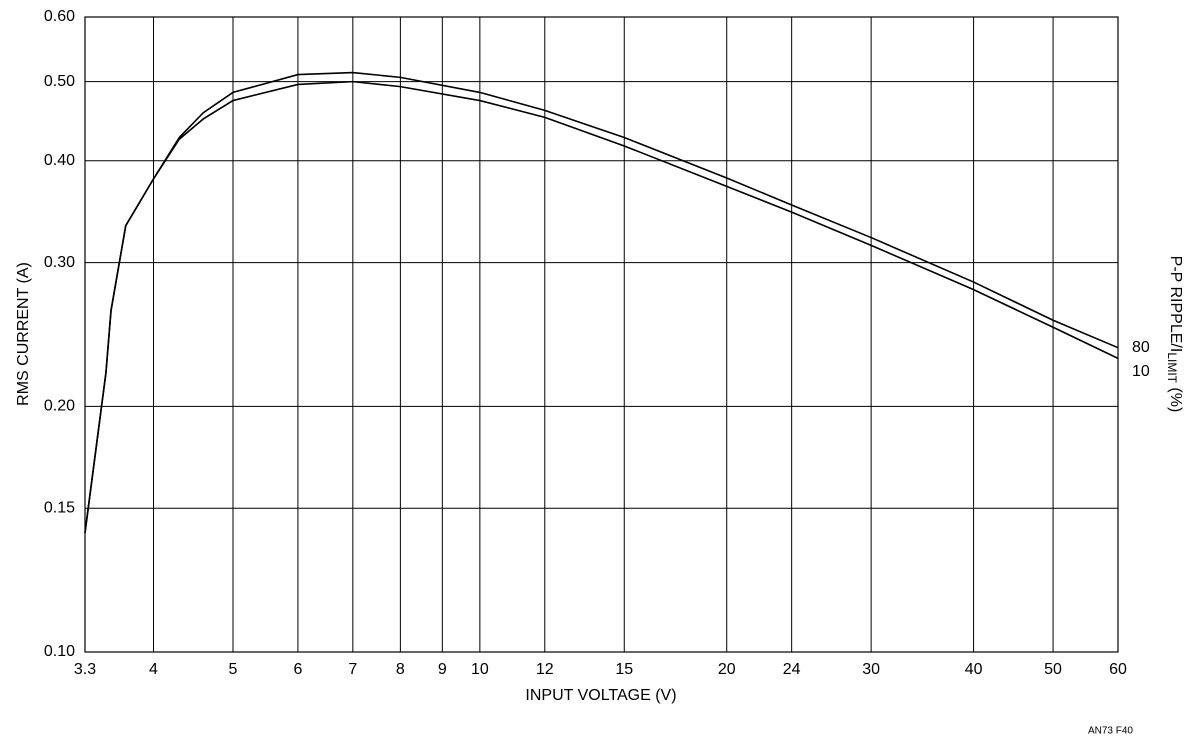 Image resolution: width=1198 pixels, height=750 pixels. I want to click on legend-title: P-P RIPPLE/ILIMIT (%), so click(1174, 334).